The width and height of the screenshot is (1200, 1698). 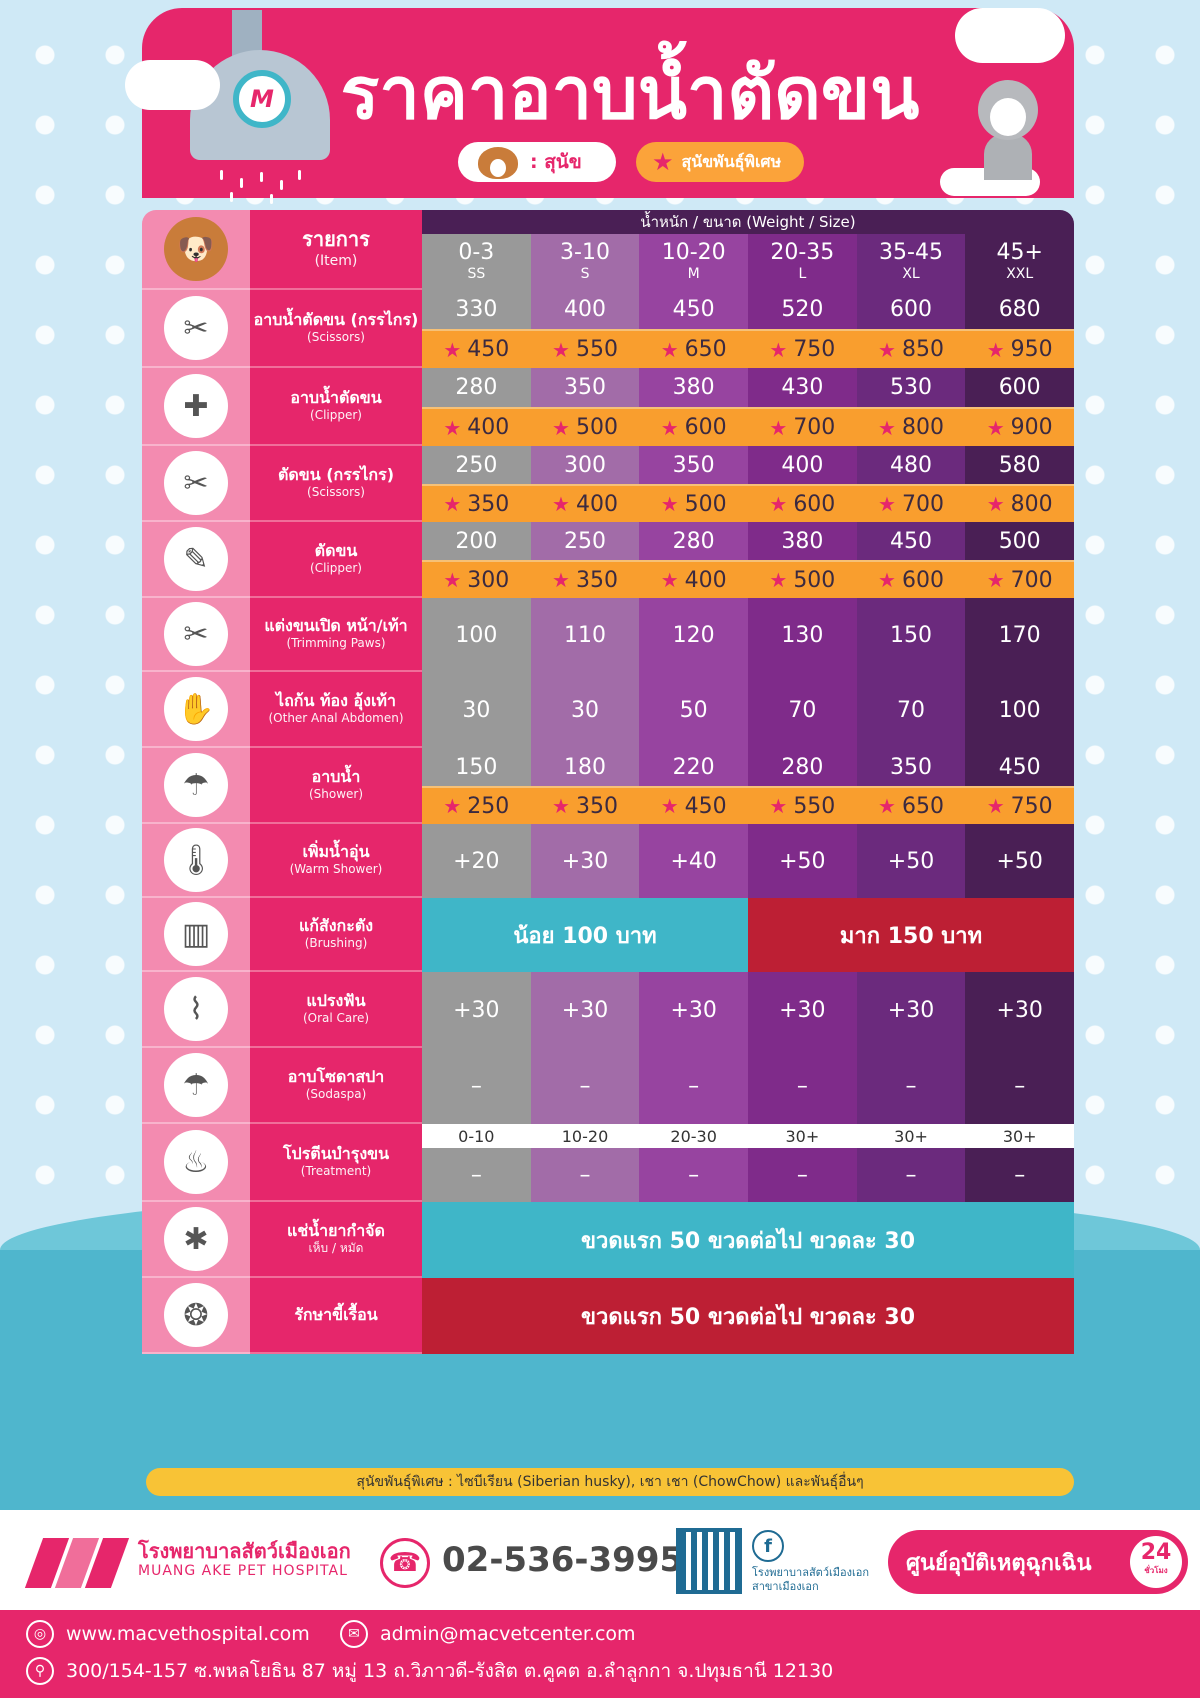 I want to click on special-price-cell: ★ 400, so click(x=694, y=580).